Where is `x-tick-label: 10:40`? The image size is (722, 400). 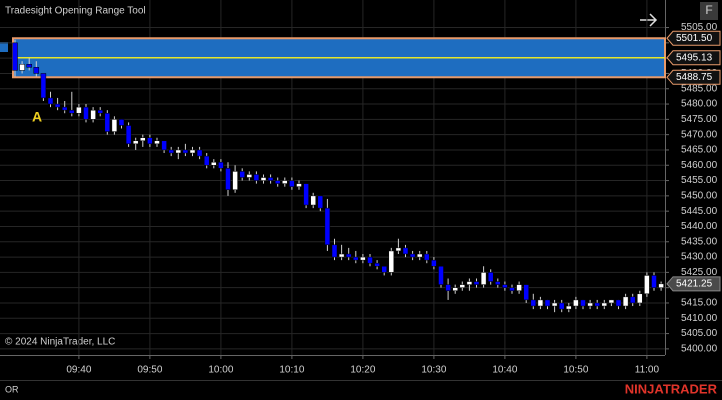
x-tick-label: 10:40 is located at coordinates (504, 370).